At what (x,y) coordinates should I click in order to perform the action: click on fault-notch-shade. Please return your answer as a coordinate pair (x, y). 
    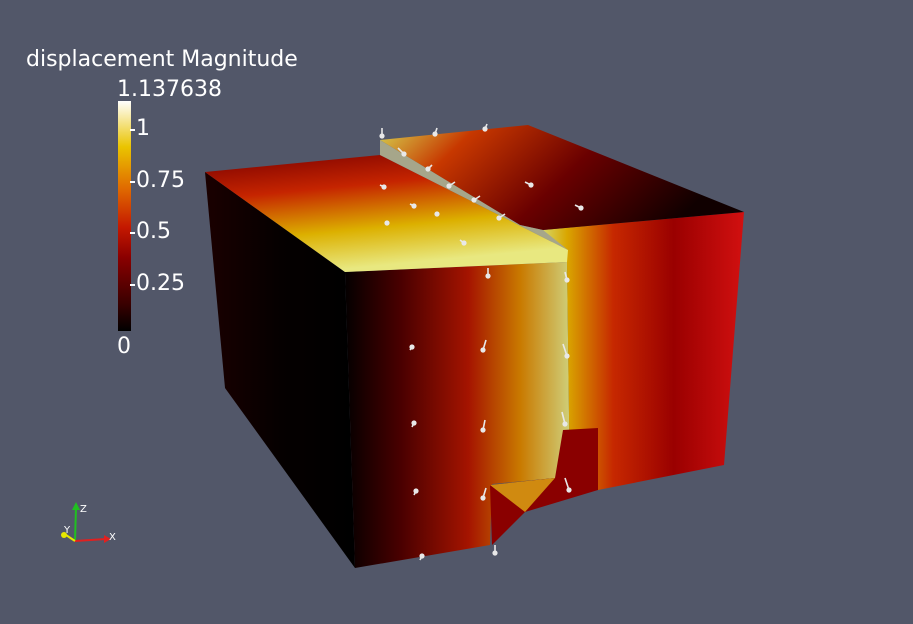
    Looking at the image, I should click on (522, 495).